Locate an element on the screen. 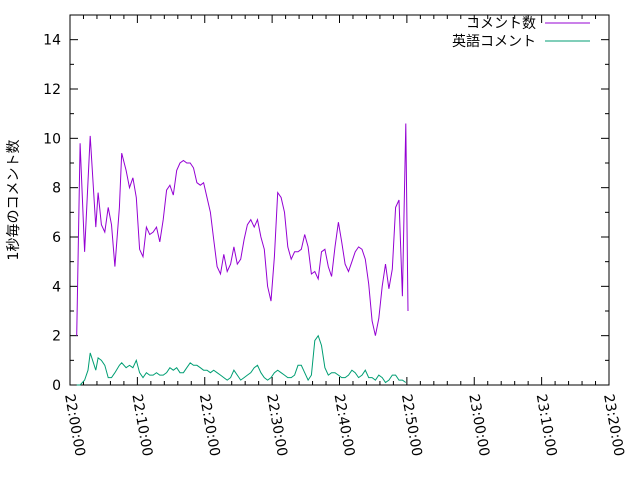 This screenshot has height=480, width=640. y-tick-label: 8 is located at coordinates (56, 189).